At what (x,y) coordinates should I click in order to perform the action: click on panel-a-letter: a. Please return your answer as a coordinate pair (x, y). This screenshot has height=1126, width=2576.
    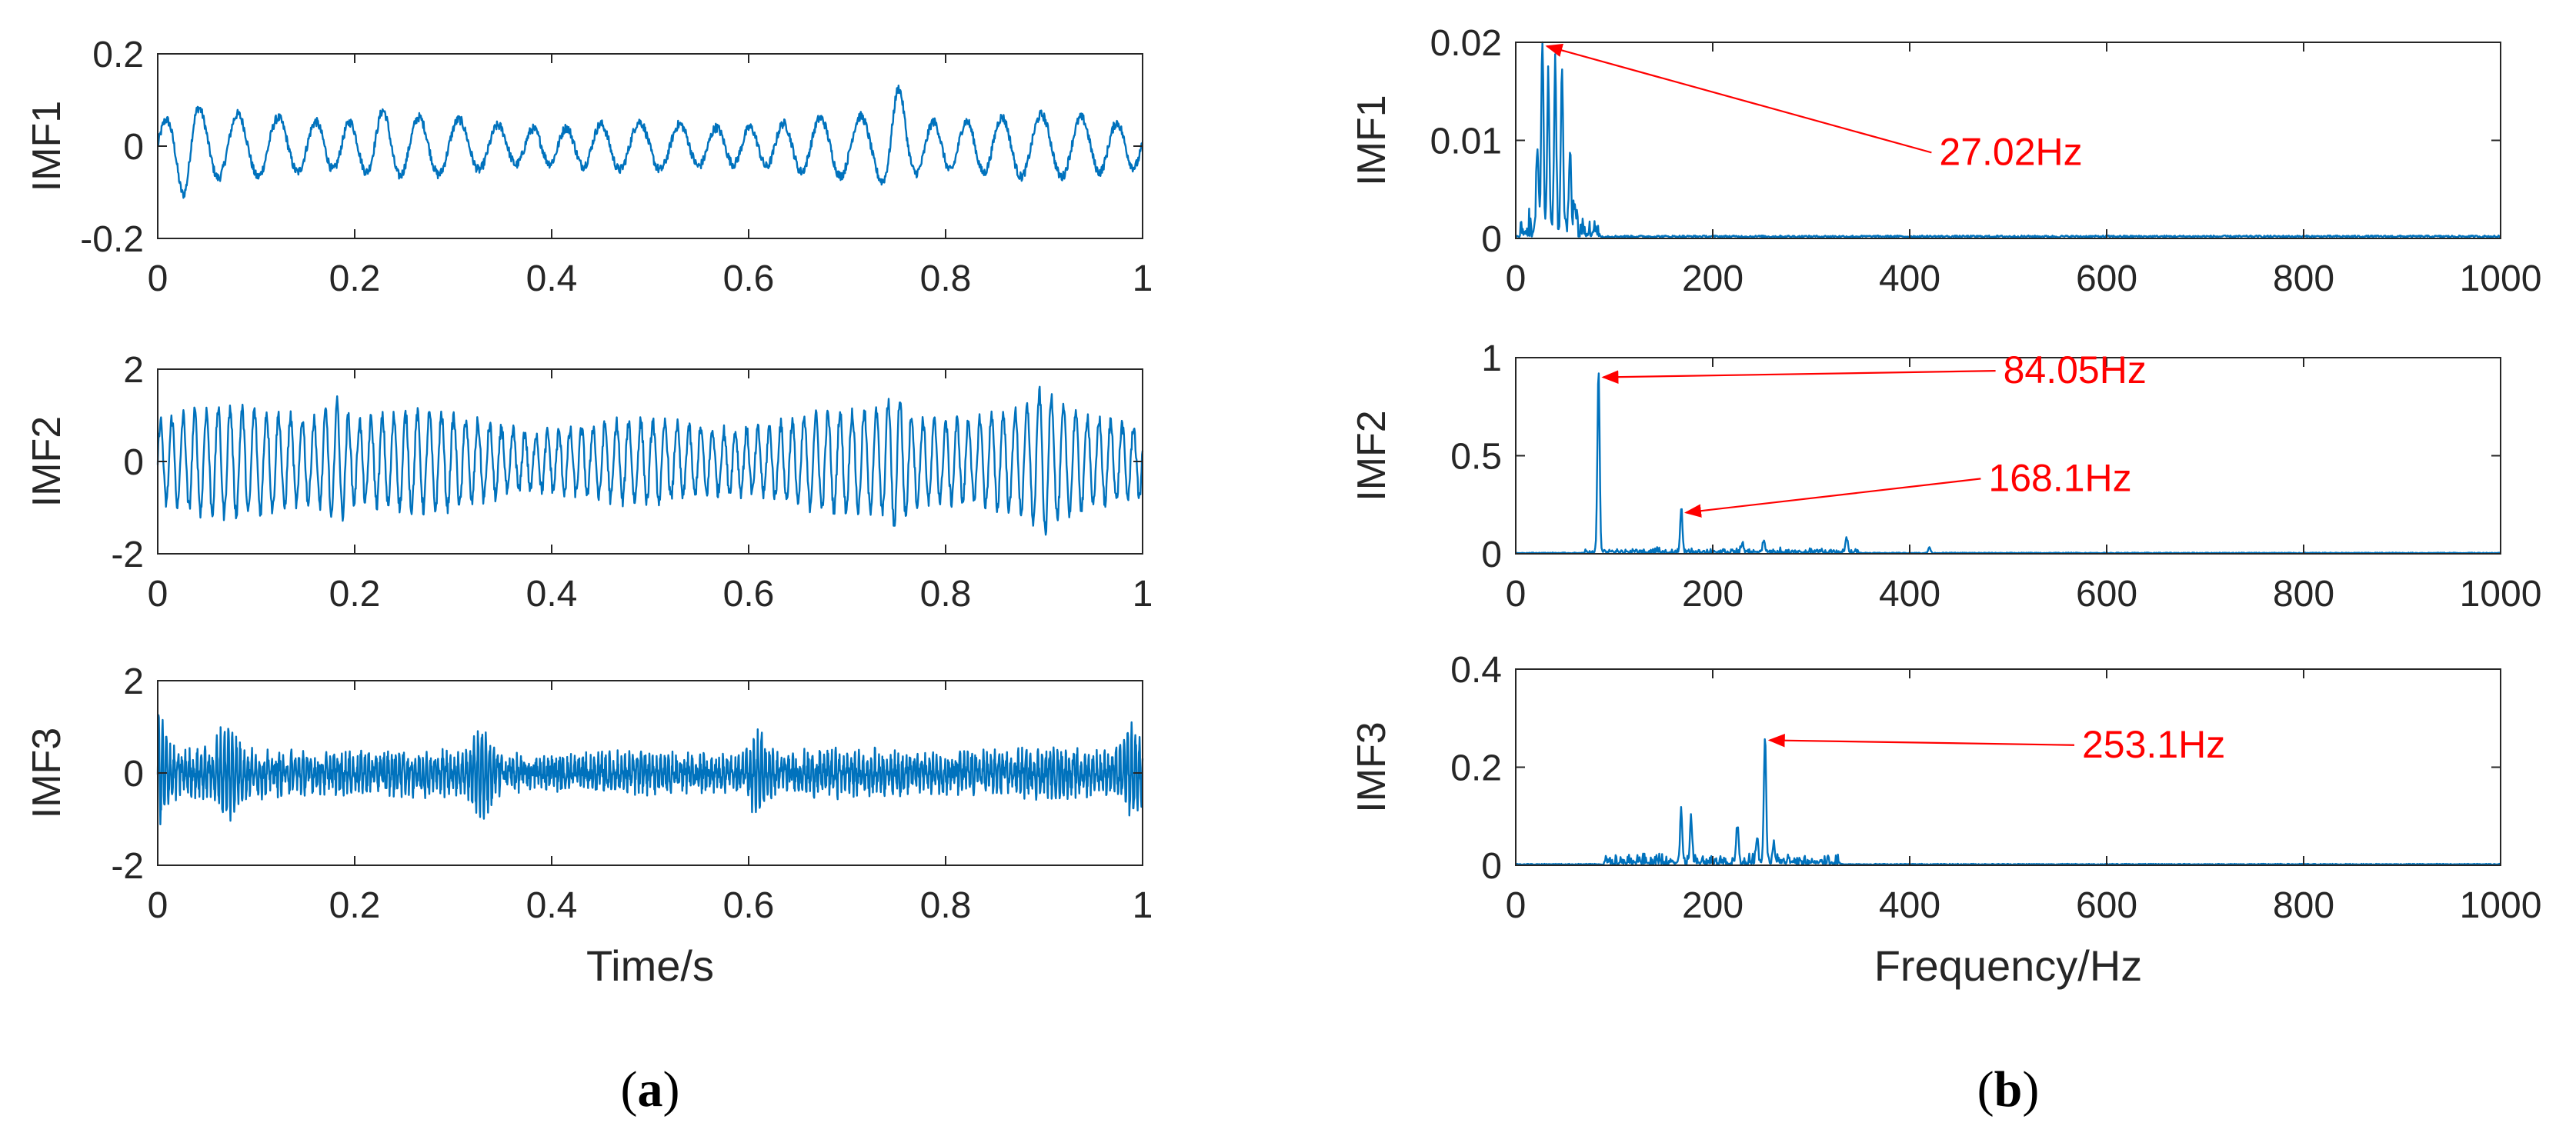
    Looking at the image, I should click on (650, 1090).